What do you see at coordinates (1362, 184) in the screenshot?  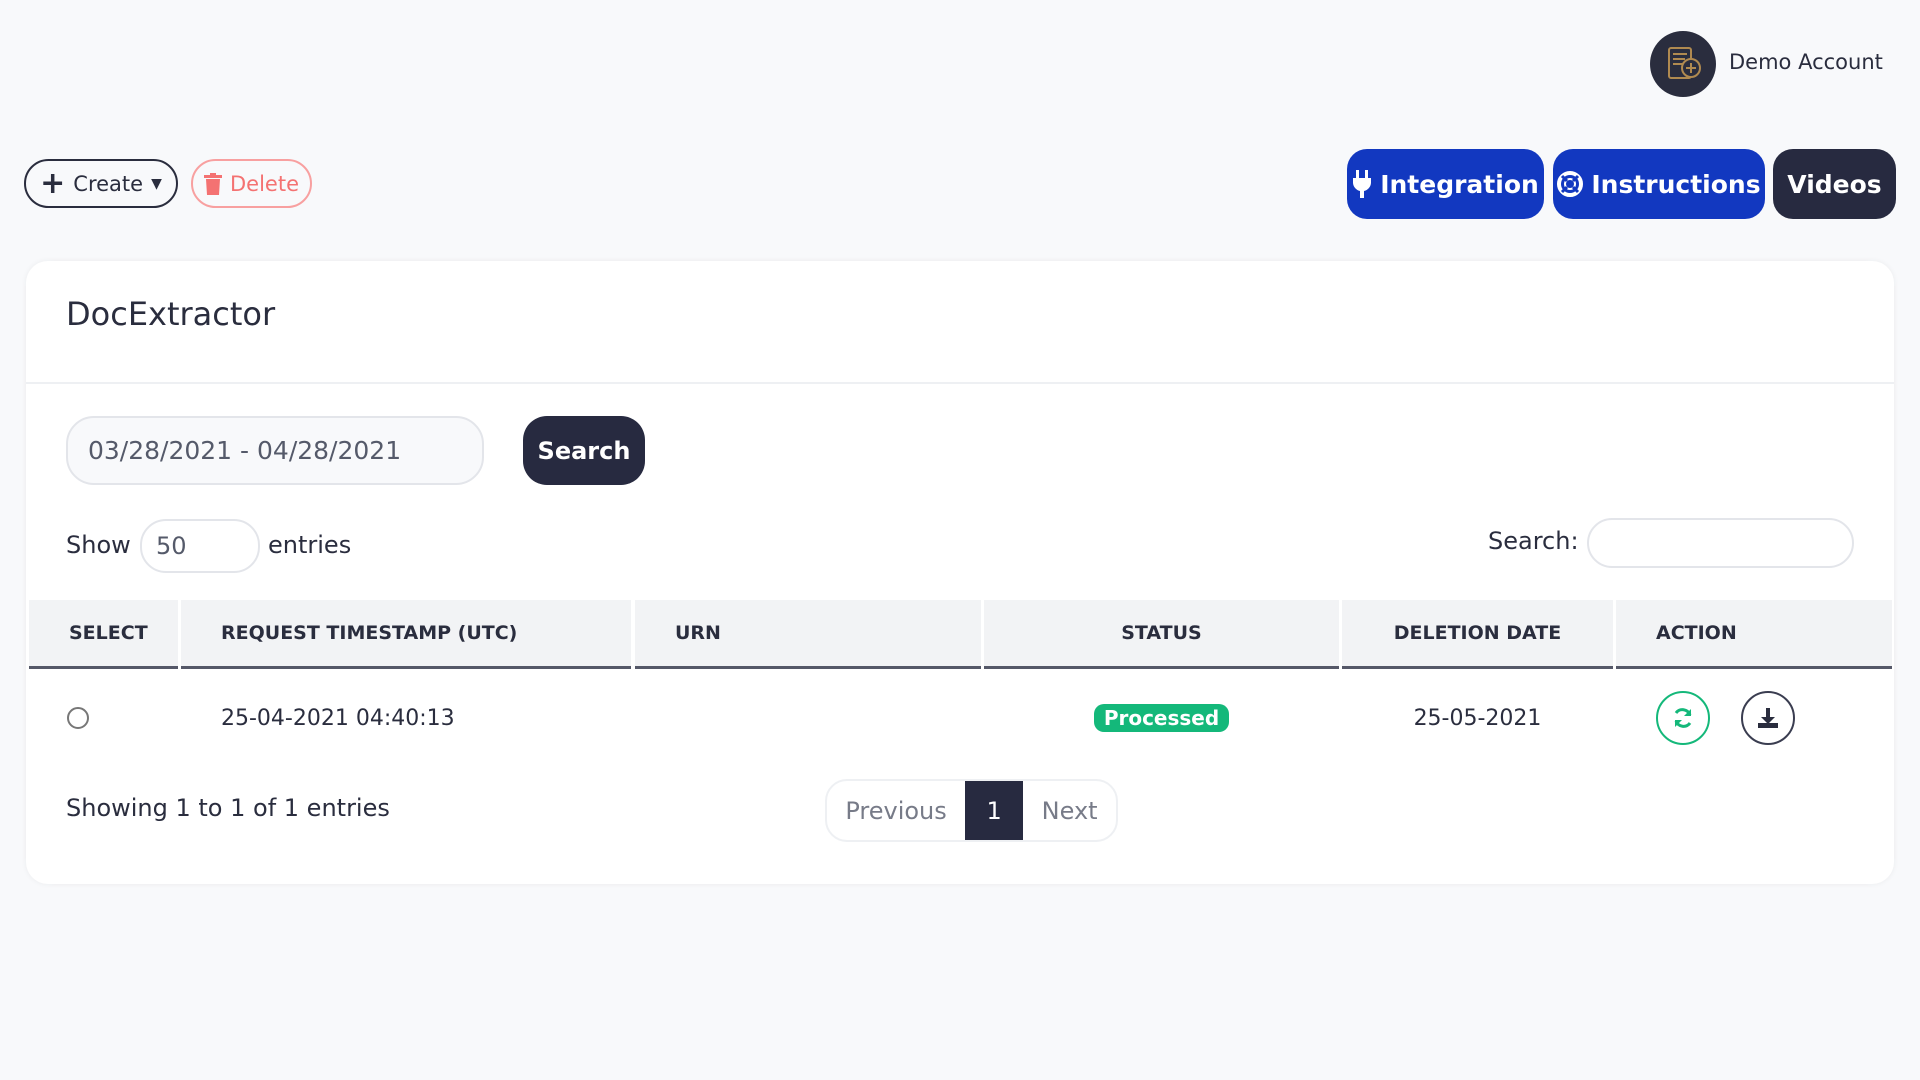 I see `plug-icon` at bounding box center [1362, 184].